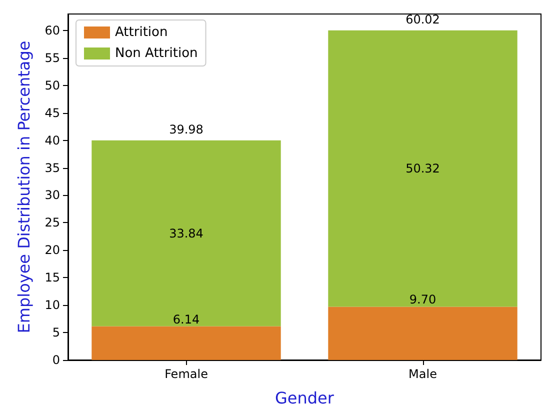 Image resolution: width=559 pixels, height=419 pixels. I want to click on y-tick-label: 0, so click(56, 360).